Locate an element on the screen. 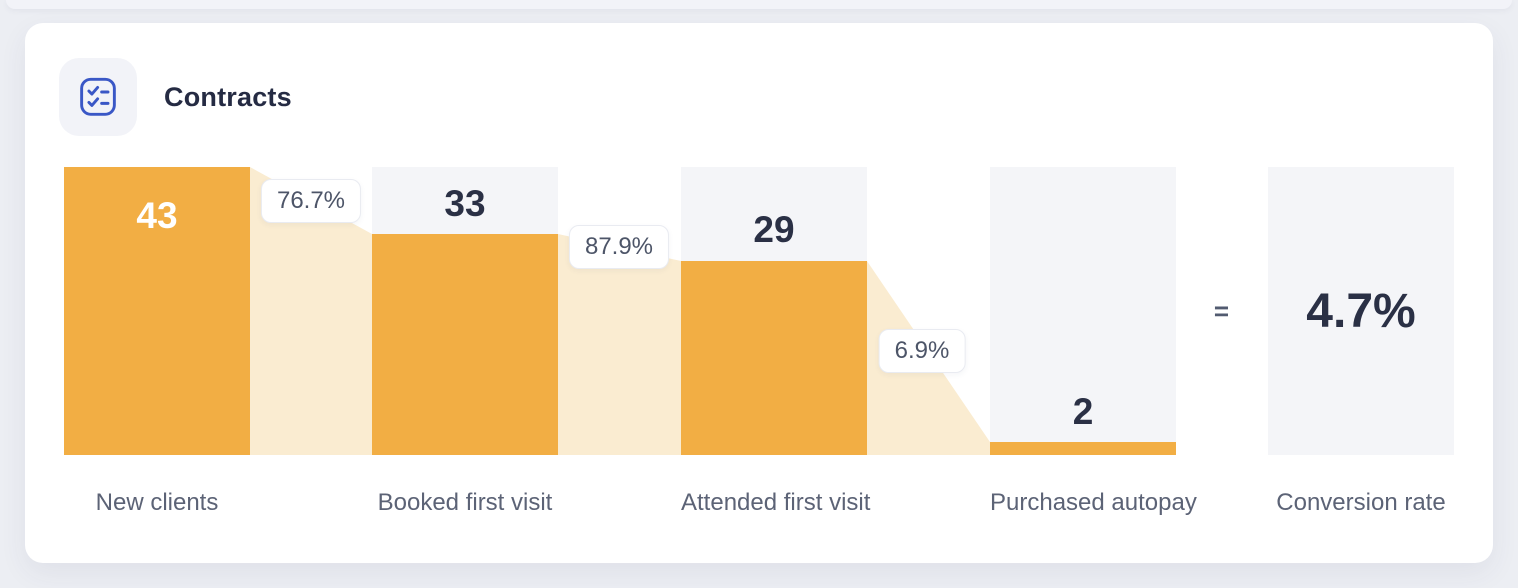 The image size is (1518, 588). funnel-stage-attended-first-visit: 29 is located at coordinates (774, 311).